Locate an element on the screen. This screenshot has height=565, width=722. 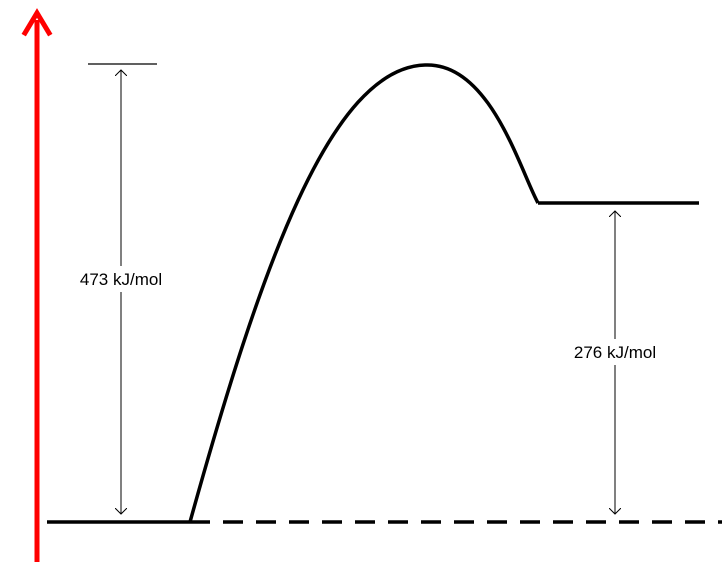
activation-energy-label: 473 kJ/mol is located at coordinates (121, 279).